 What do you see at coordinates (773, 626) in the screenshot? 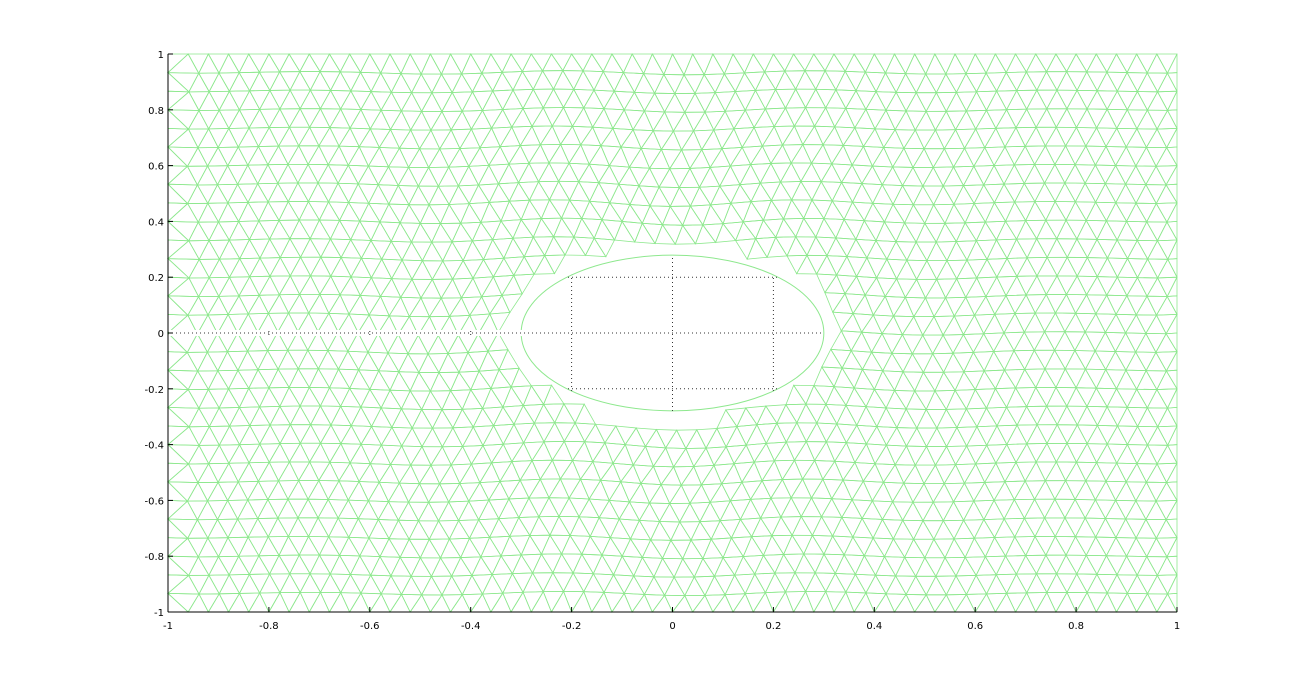
I see `x-tick-label: 0.2` at bounding box center [773, 626].